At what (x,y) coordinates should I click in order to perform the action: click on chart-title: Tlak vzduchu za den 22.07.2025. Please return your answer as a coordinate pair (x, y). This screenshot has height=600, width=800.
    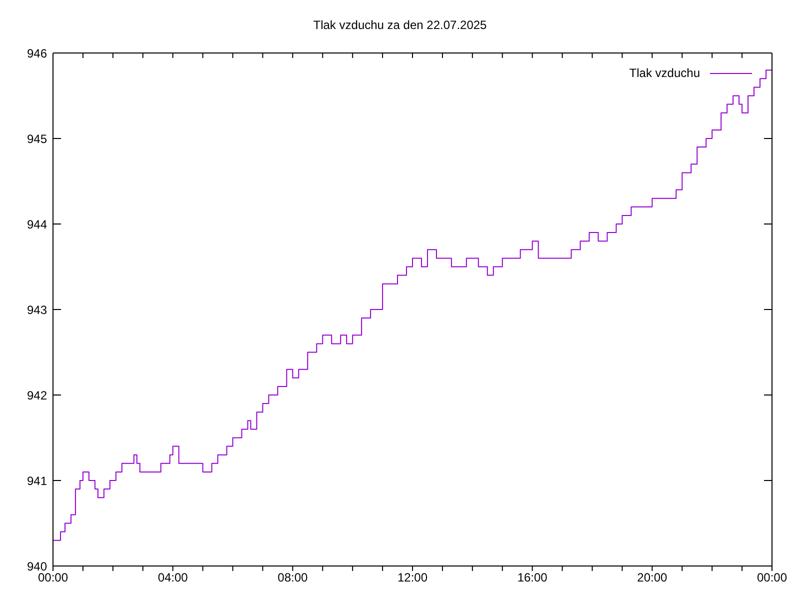
    Looking at the image, I should click on (400, 25).